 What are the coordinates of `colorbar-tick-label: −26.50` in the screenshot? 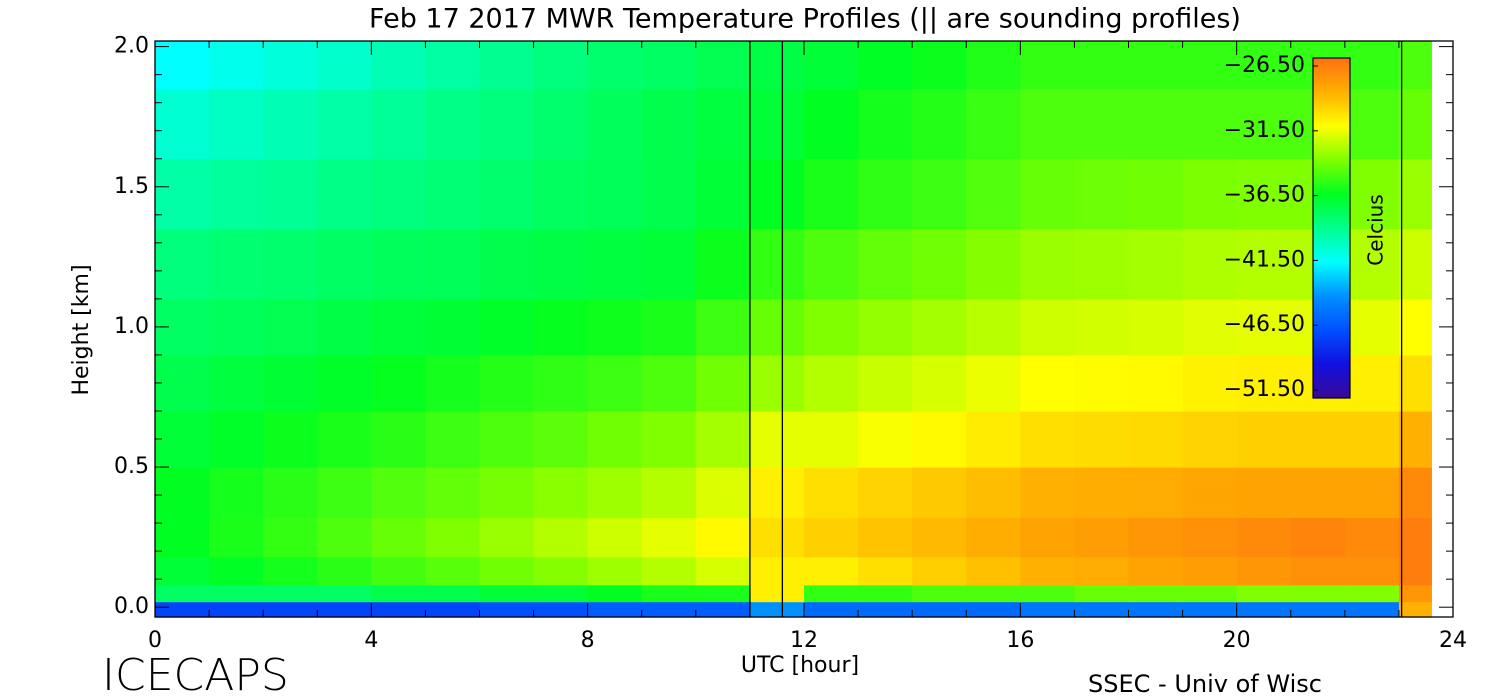 It's located at (1264, 65).